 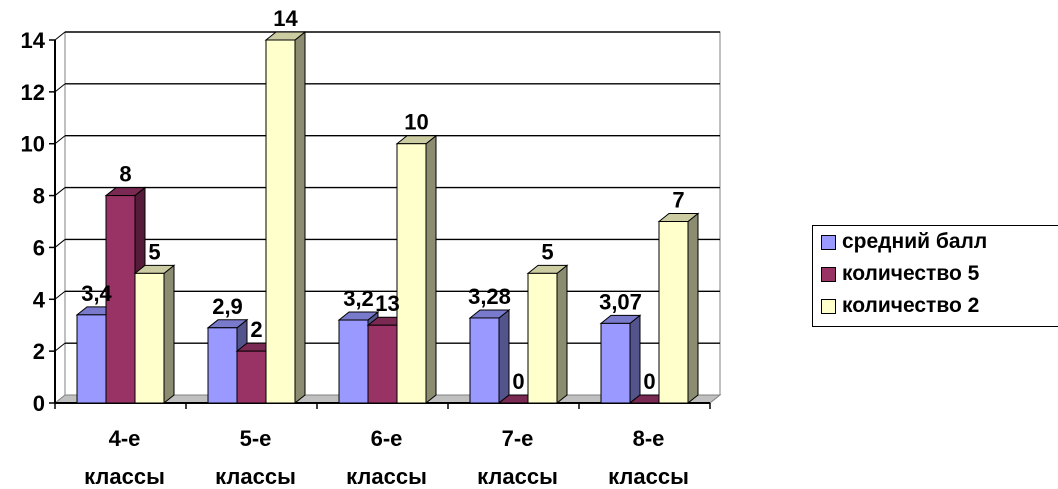 I want to click on legend-label: средний балл, so click(x=915, y=241).